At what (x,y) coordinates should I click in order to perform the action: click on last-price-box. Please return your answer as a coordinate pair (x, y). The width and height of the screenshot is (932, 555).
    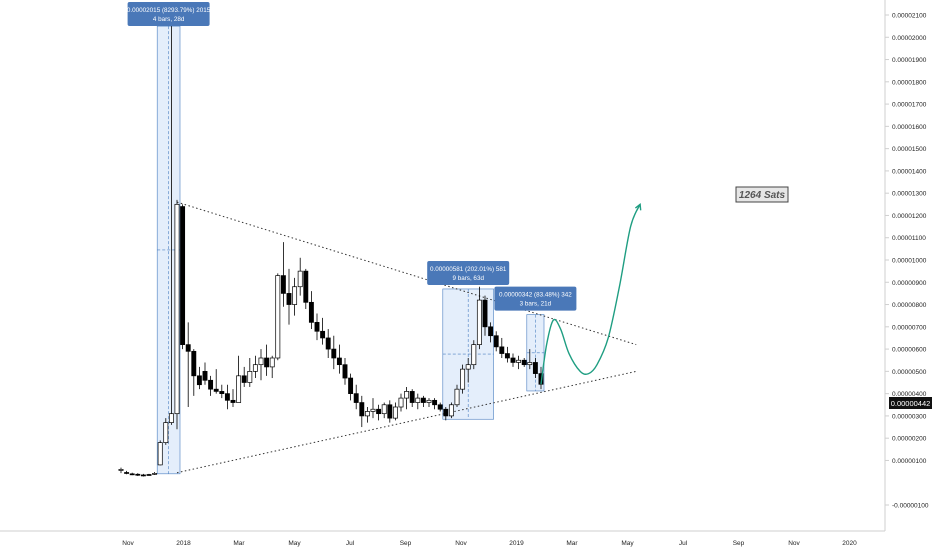
    Looking at the image, I should click on (910, 403).